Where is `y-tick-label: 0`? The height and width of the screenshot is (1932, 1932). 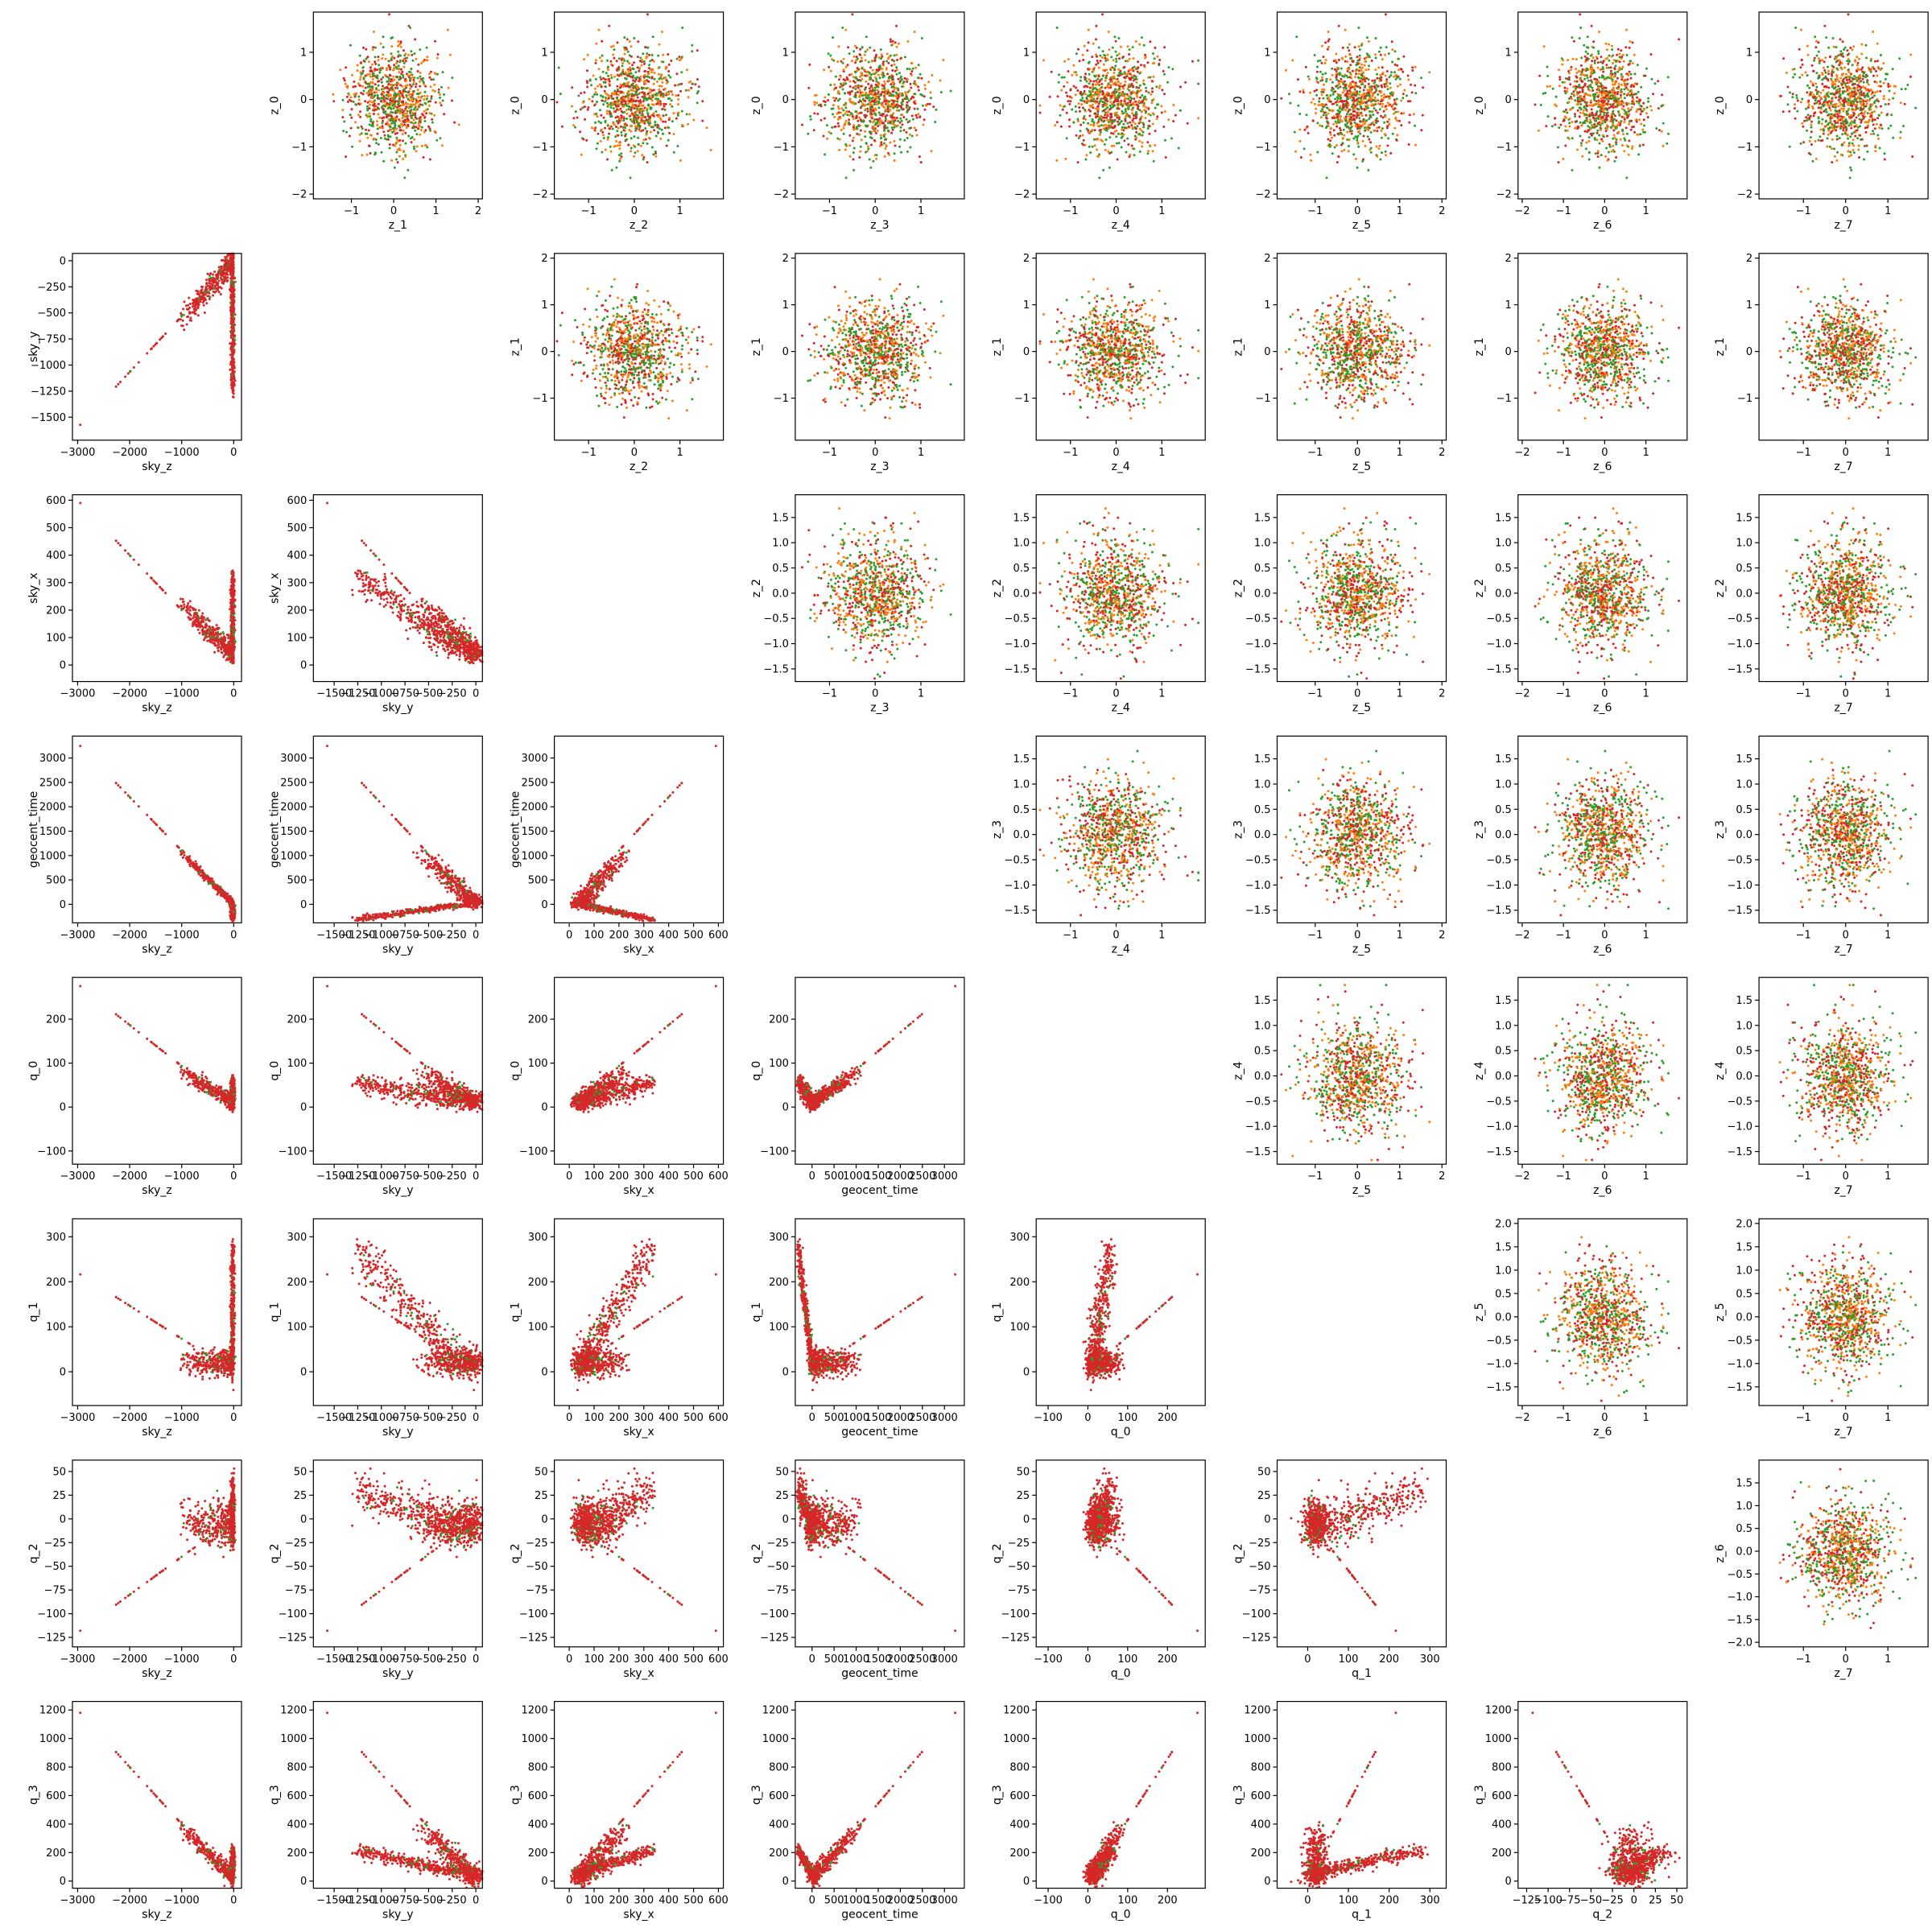
y-tick-label: 0 is located at coordinates (785, 100).